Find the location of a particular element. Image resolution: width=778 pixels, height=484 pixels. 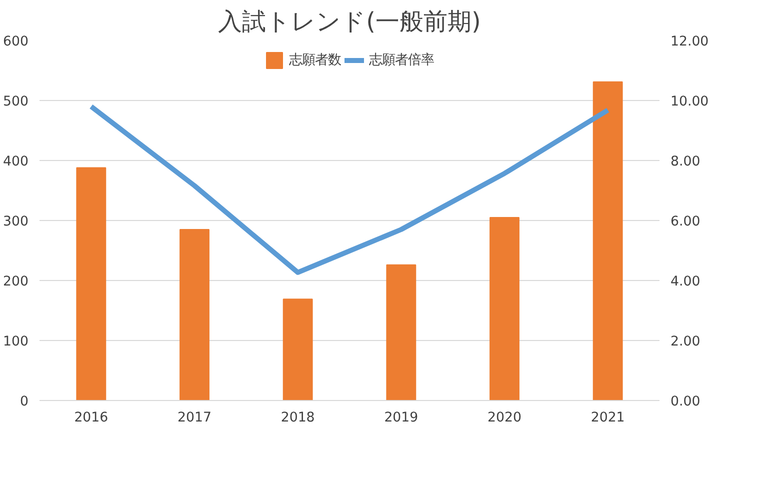

y-tick-label: 100 is located at coordinates (16, 342).